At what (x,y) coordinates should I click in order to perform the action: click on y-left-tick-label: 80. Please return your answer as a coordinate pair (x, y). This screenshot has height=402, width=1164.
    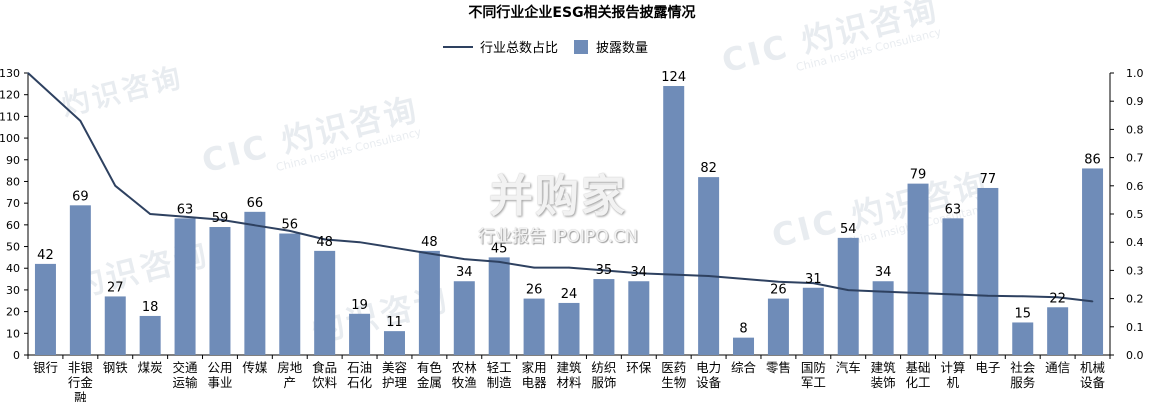
    Looking at the image, I should click on (13, 181).